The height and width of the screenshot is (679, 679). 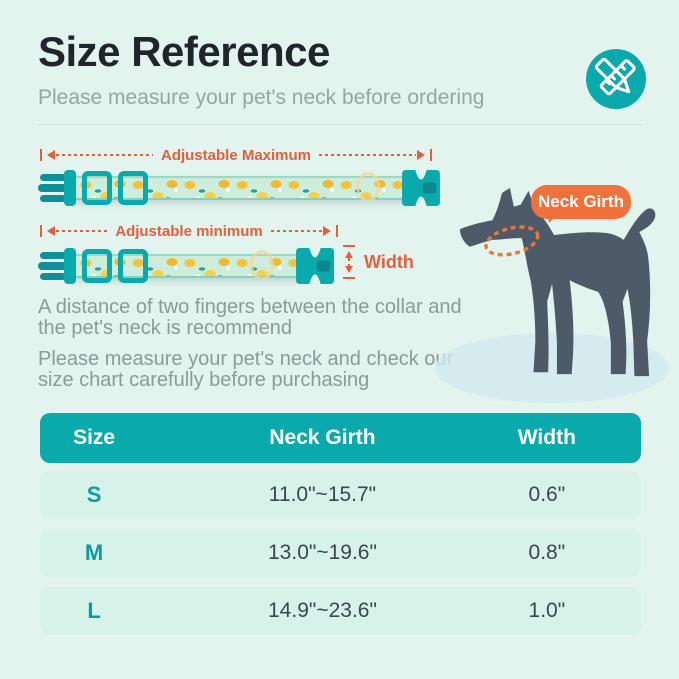 What do you see at coordinates (94, 437) in the screenshot?
I see `column-header-size: Size` at bounding box center [94, 437].